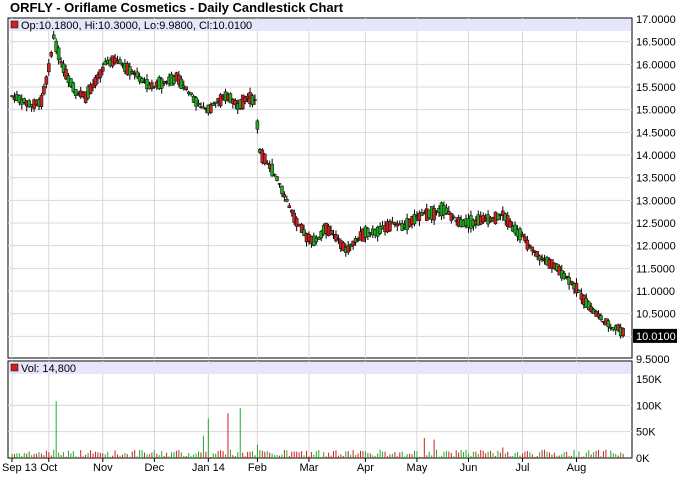  Describe the element at coordinates (577, 468) in the screenshot. I see `x-tick-label: Aug` at that location.